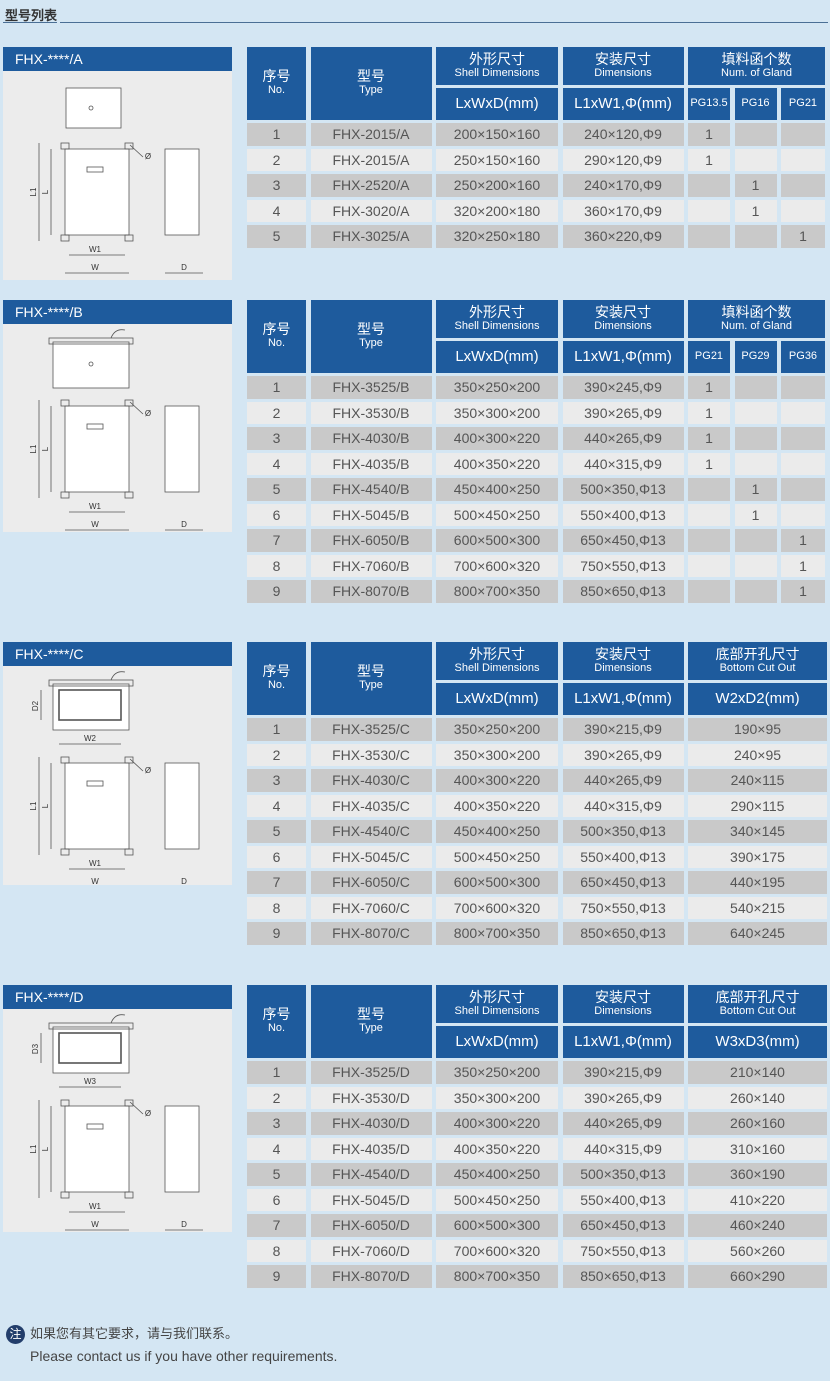 The image size is (830, 1381). What do you see at coordinates (95, 506) in the screenshot?
I see `dim-label-w1: W1` at bounding box center [95, 506].